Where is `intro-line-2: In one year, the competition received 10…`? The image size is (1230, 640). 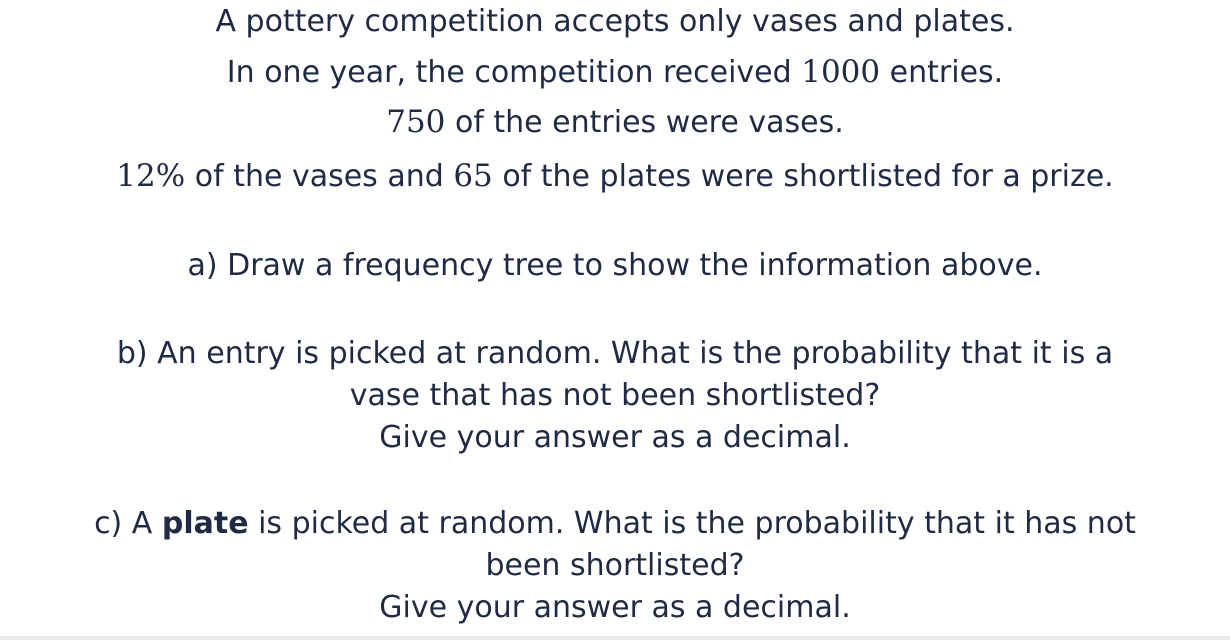 intro-line-2: In one year, the competition received 10… is located at coordinates (615, 72).